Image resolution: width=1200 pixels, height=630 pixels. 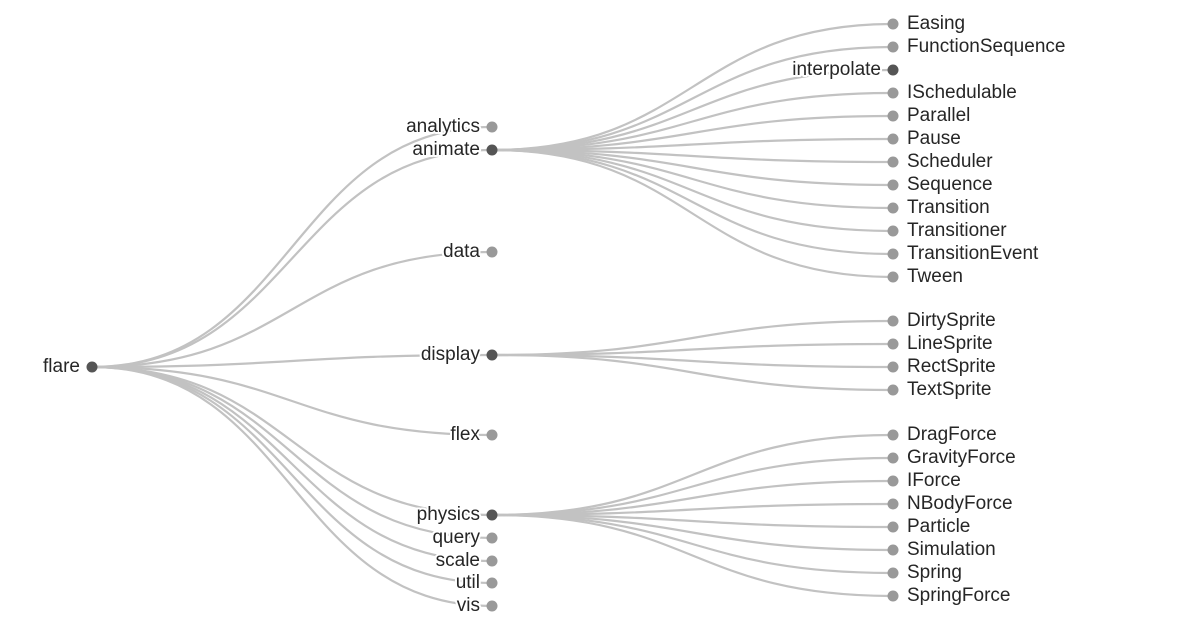 I want to click on node-label-gravity-force: GravityForce, so click(x=961, y=457).